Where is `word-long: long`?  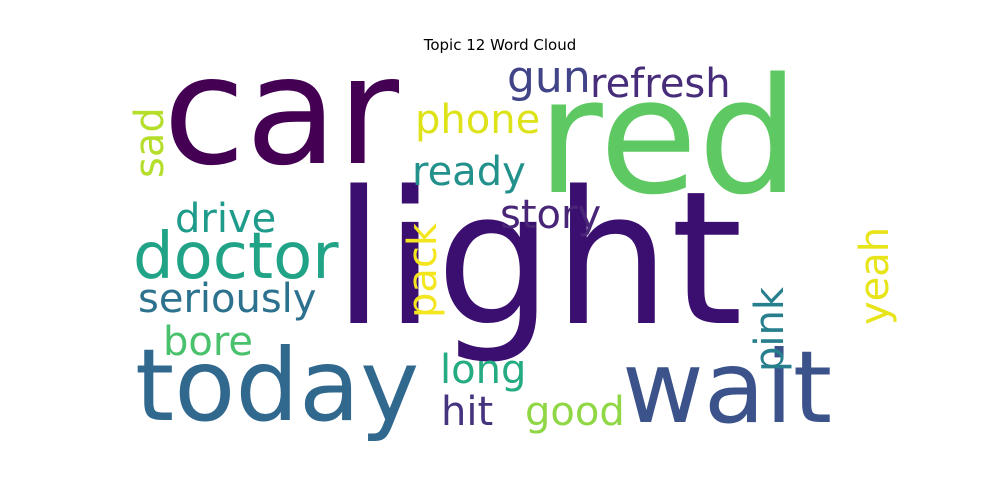 word-long: long is located at coordinates (483, 370).